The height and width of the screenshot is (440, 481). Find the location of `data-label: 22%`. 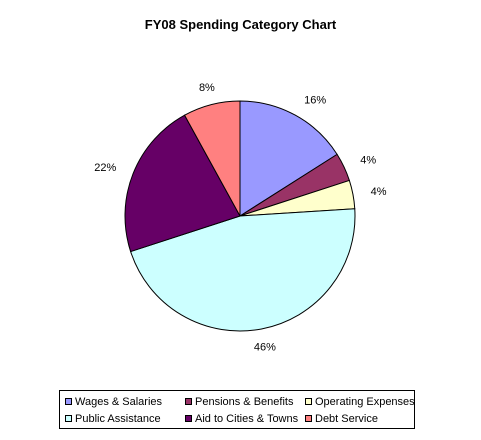

data-label: 22% is located at coordinates (105, 168).